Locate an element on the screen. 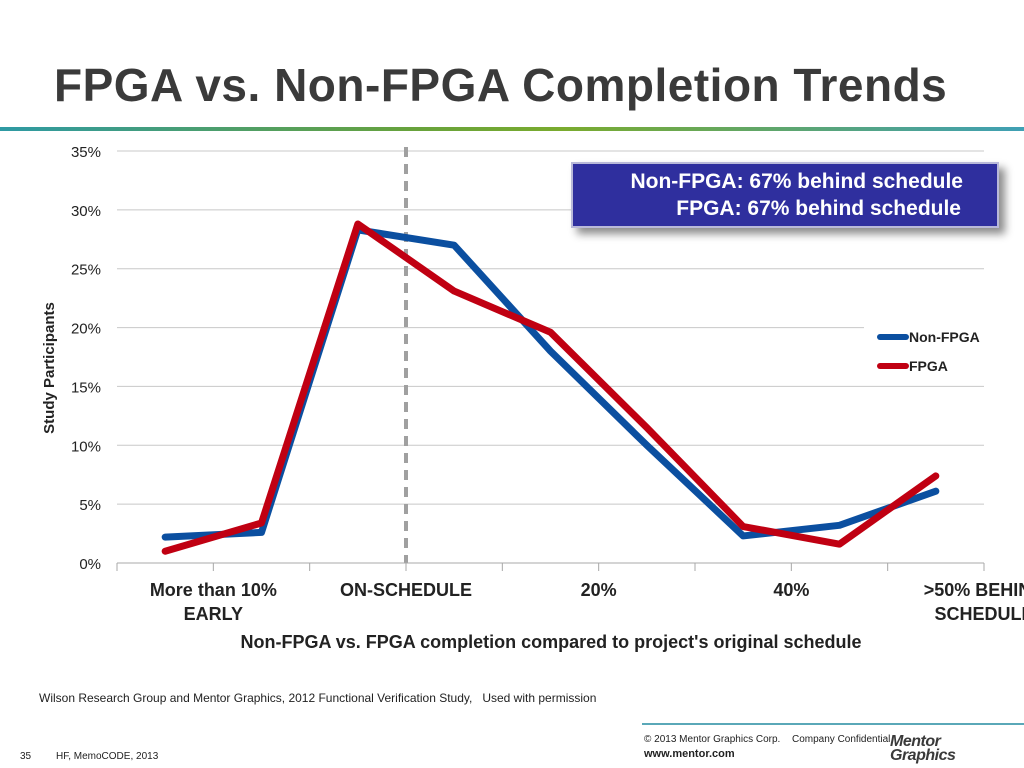  y-tick-label: 15% is located at coordinates (86, 387).